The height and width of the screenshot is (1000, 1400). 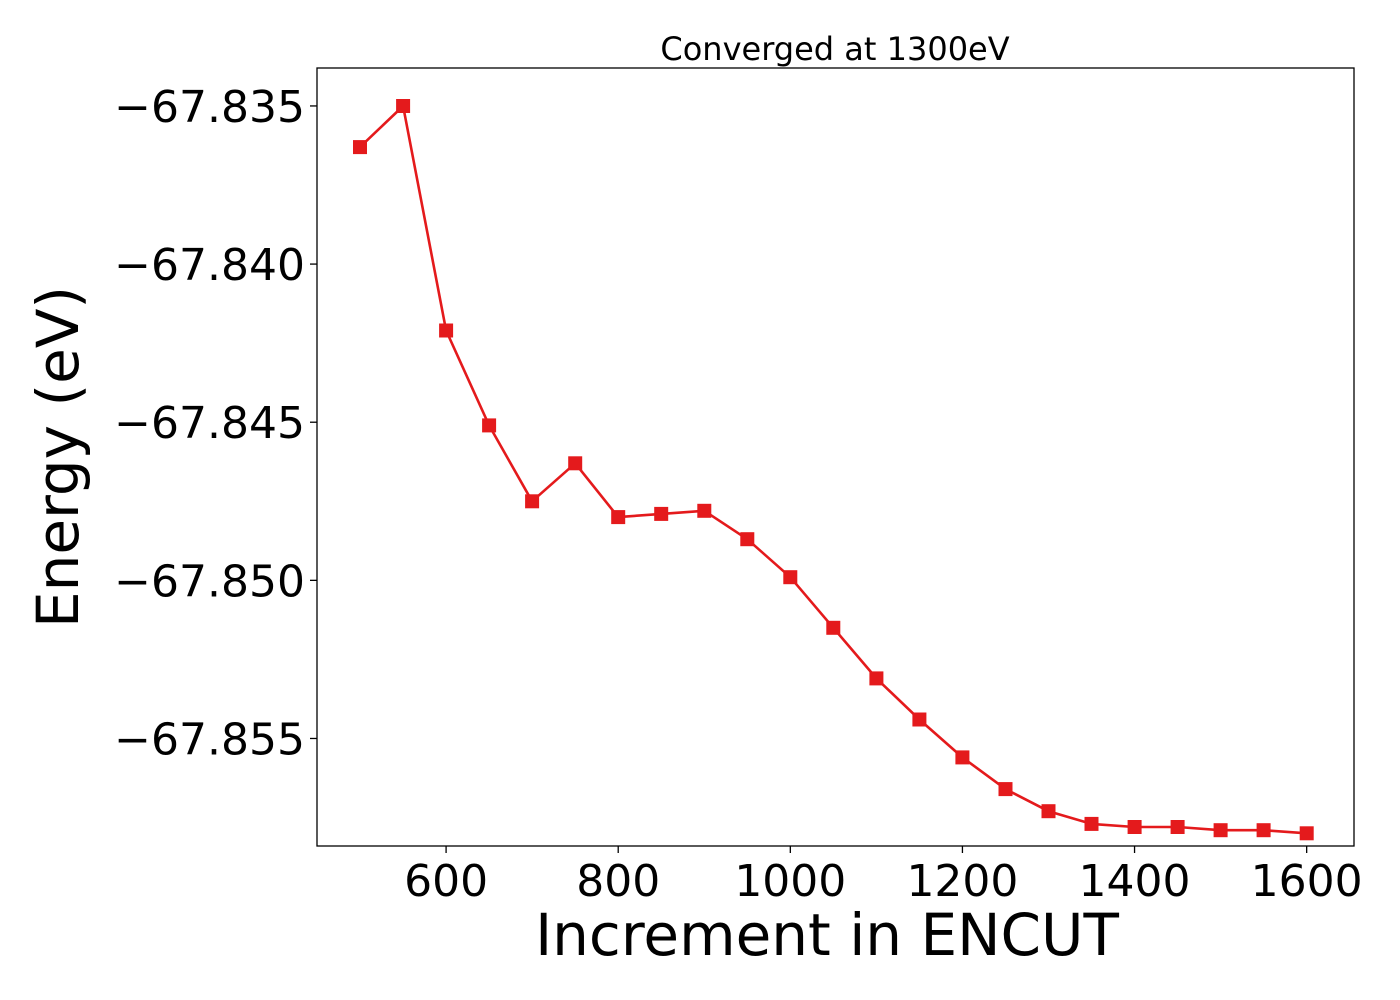 I want to click on y-tick-label: −67.850, so click(x=209, y=581).